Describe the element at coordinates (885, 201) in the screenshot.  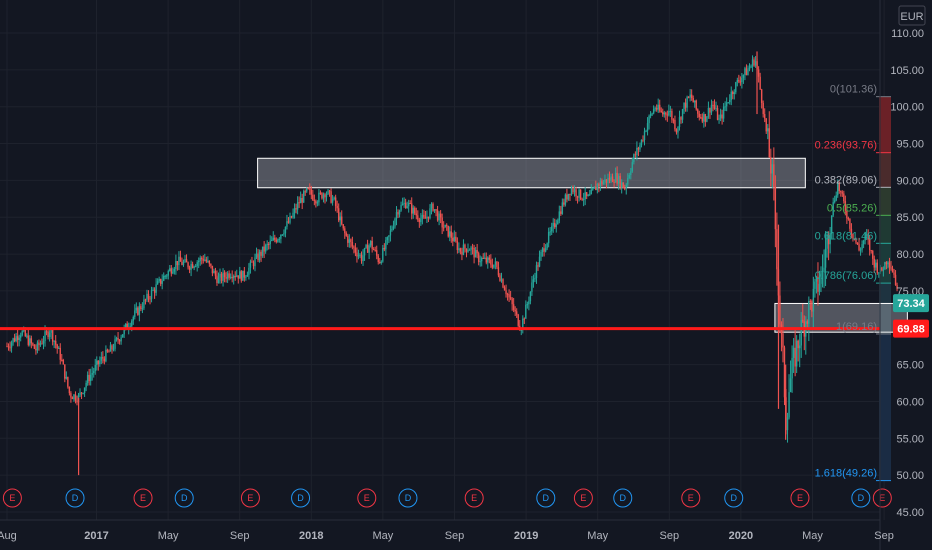
I see `fib-band` at that location.